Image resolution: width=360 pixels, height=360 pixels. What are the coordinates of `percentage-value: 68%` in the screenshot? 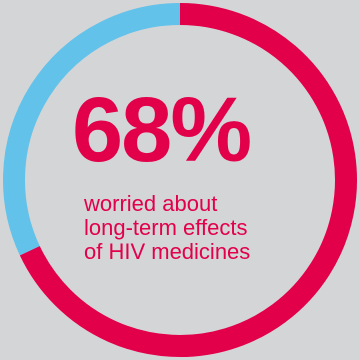 It's located at (162, 130).